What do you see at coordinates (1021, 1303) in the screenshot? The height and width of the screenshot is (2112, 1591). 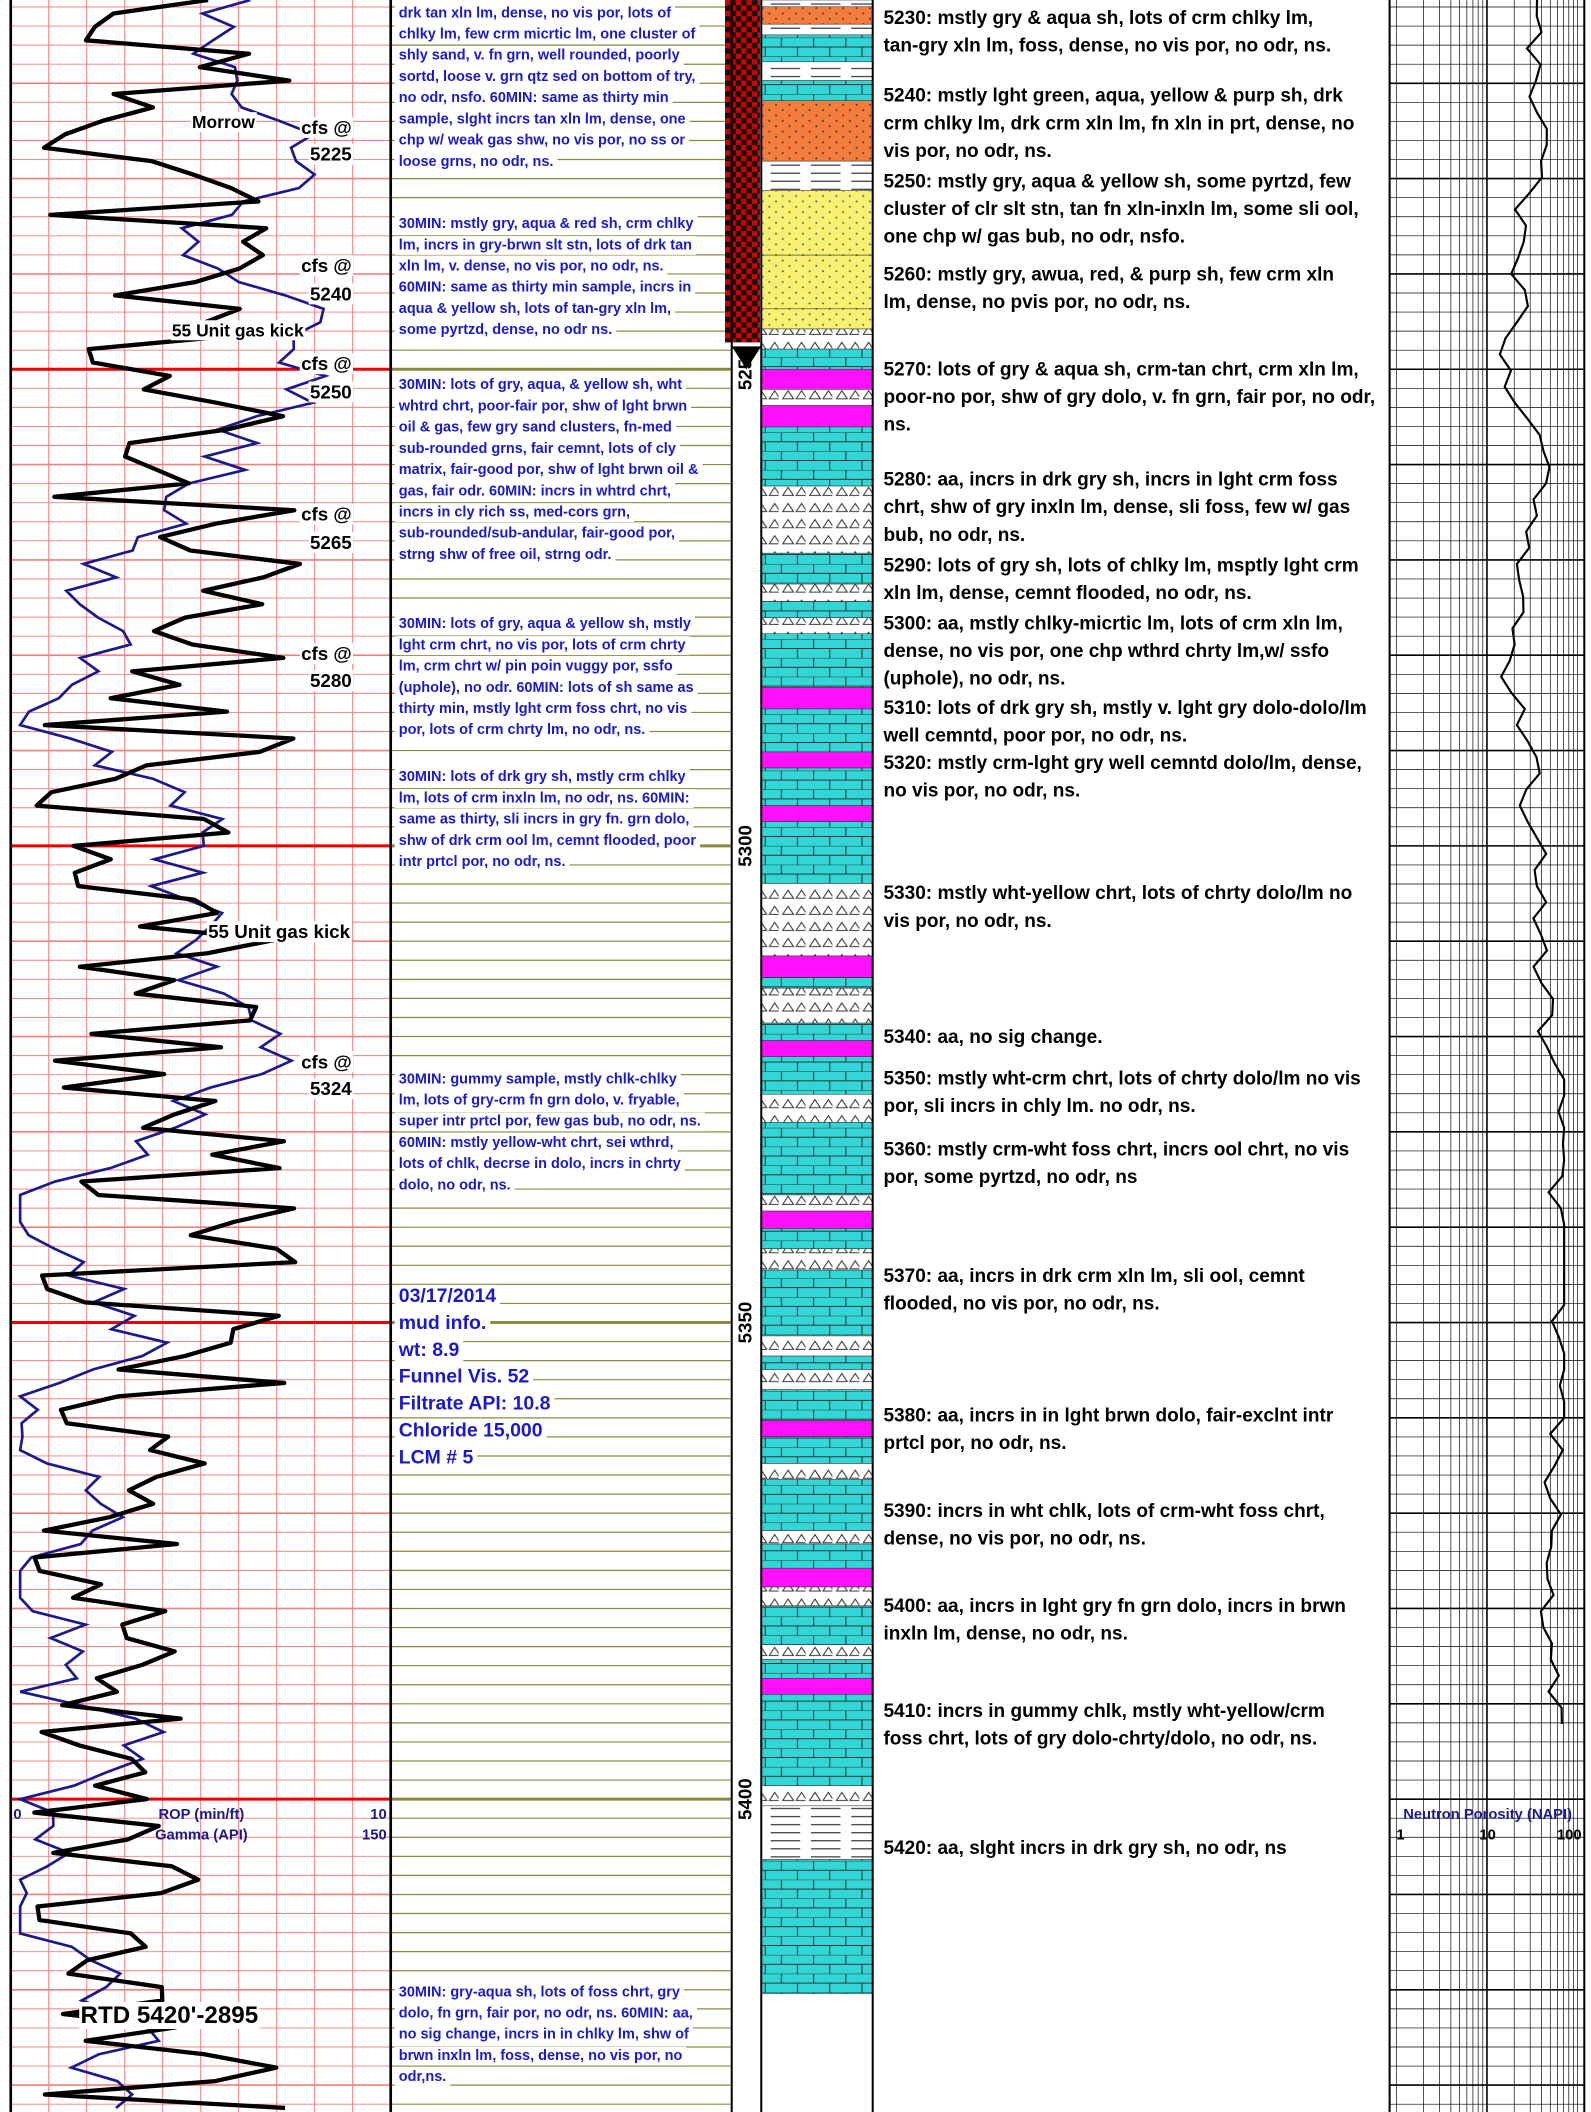 I see `description-line: flooded, no vis por, no odr, ns.` at bounding box center [1021, 1303].